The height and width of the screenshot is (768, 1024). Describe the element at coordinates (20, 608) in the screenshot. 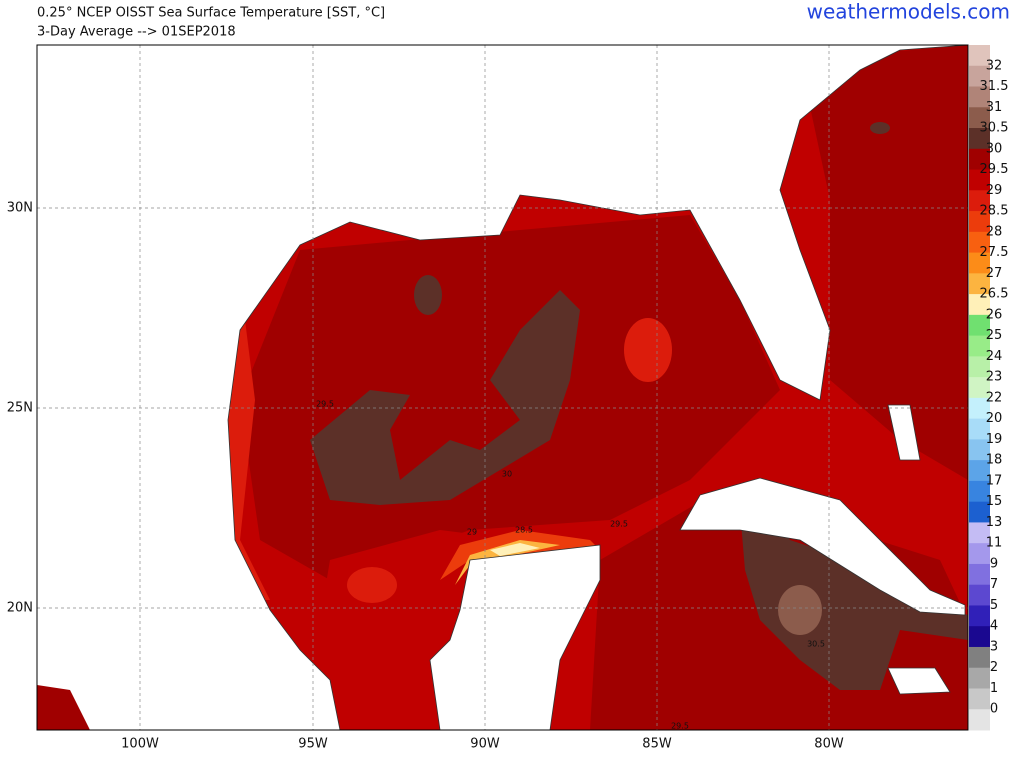

I see `lat-label: 20N` at that location.